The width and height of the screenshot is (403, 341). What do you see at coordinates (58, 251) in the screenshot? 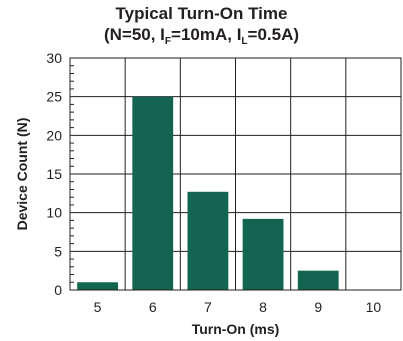
I see `y-tick-label: 5` at bounding box center [58, 251].